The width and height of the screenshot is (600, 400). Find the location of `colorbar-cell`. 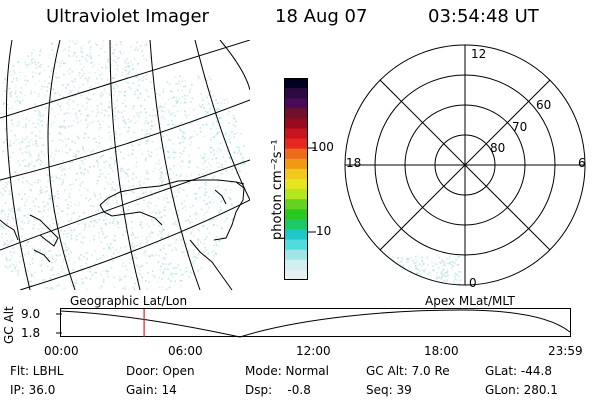

colorbar-cell is located at coordinates (296, 184).